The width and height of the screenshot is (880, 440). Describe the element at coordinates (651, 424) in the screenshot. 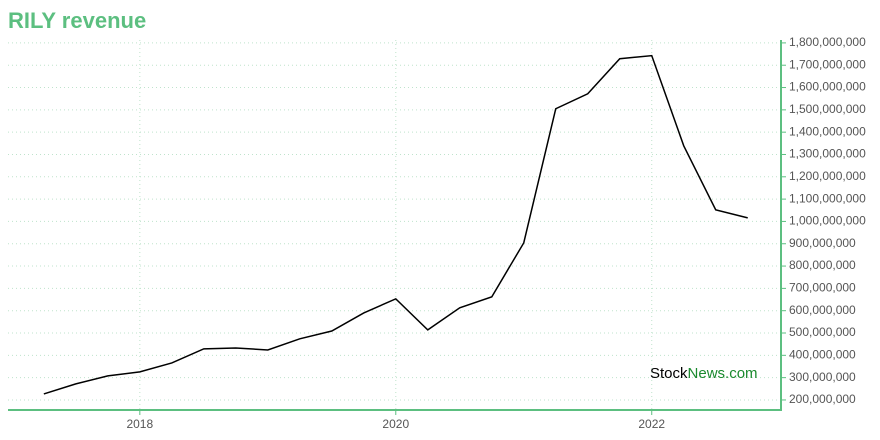

I see `x-tick-label: 2022` at that location.